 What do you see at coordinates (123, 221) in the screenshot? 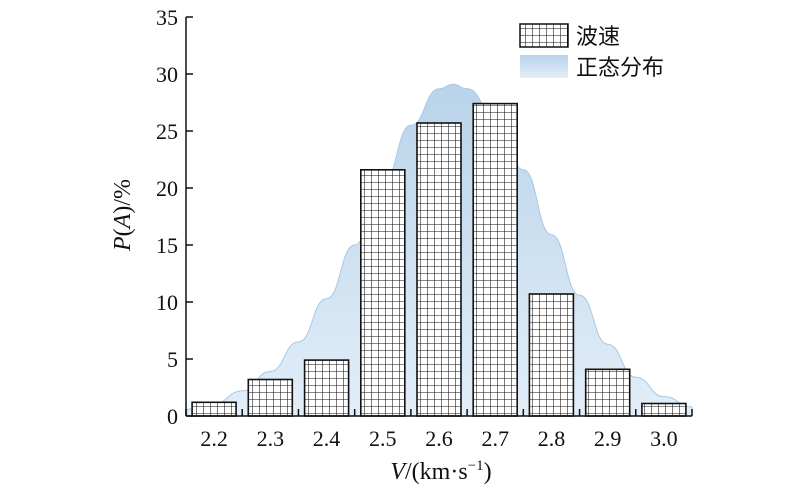
I see `y-axis-title-italic2: A` at bounding box center [123, 221].